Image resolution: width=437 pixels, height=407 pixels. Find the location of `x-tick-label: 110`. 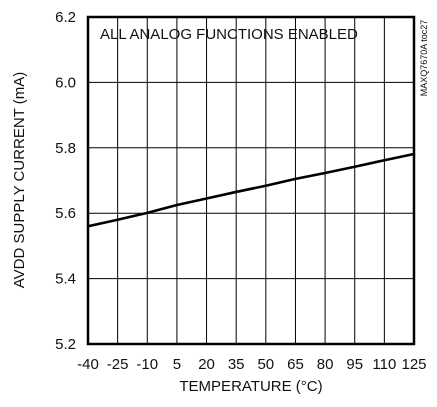

x-tick-label: 110 is located at coordinates (384, 364).